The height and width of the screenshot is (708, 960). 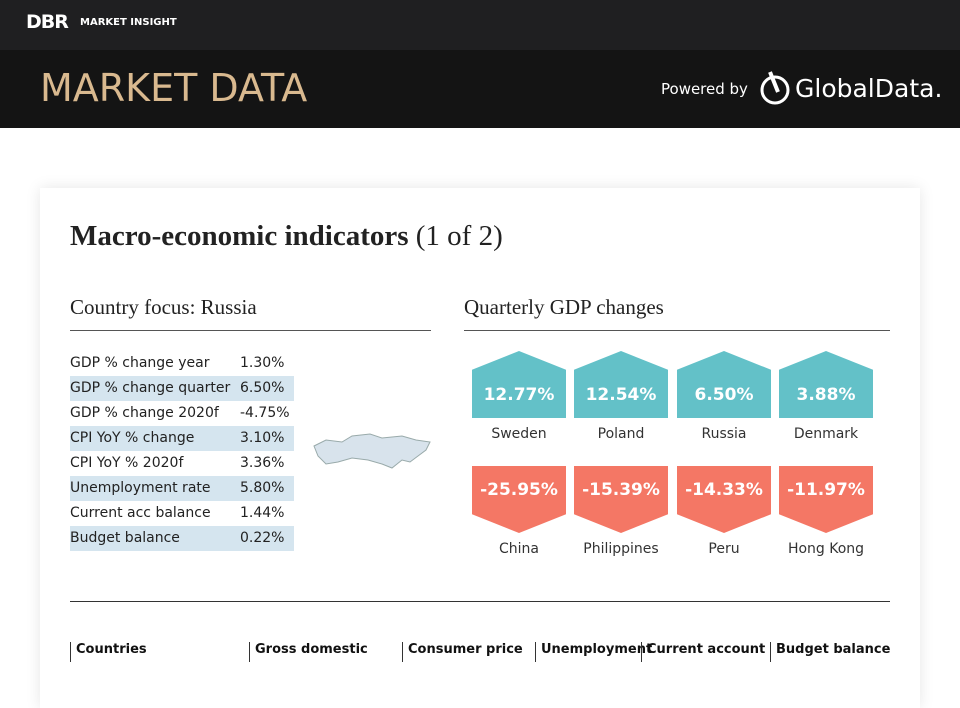 What do you see at coordinates (262, 538) in the screenshot?
I see `indicator-value: 0.22%` at bounding box center [262, 538].